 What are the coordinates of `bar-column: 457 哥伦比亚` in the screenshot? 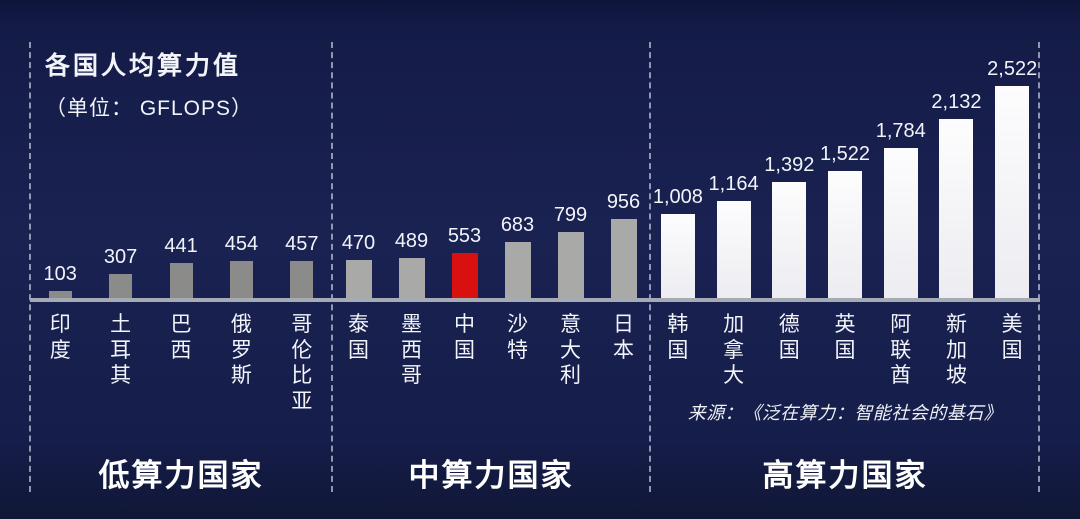 It's located at (302, 250).